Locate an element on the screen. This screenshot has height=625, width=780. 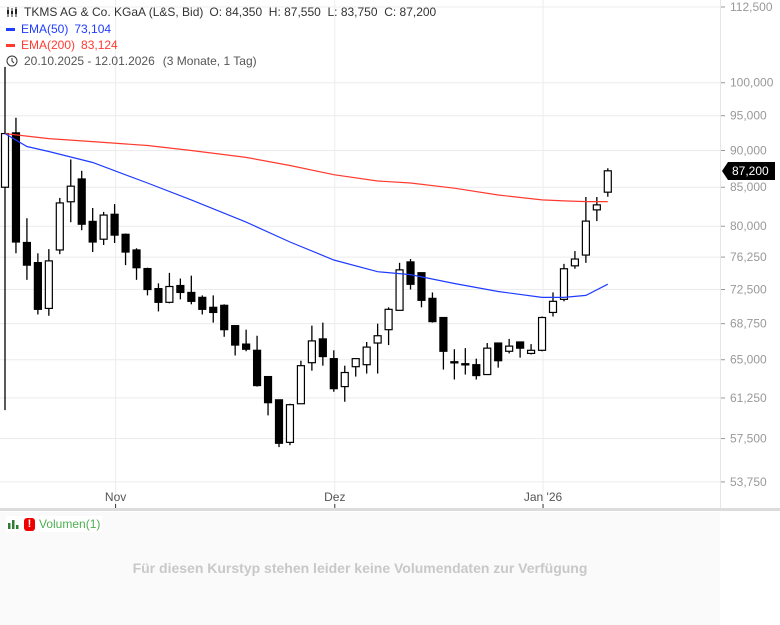
y-tick-label: 76,250 is located at coordinates (748, 257).